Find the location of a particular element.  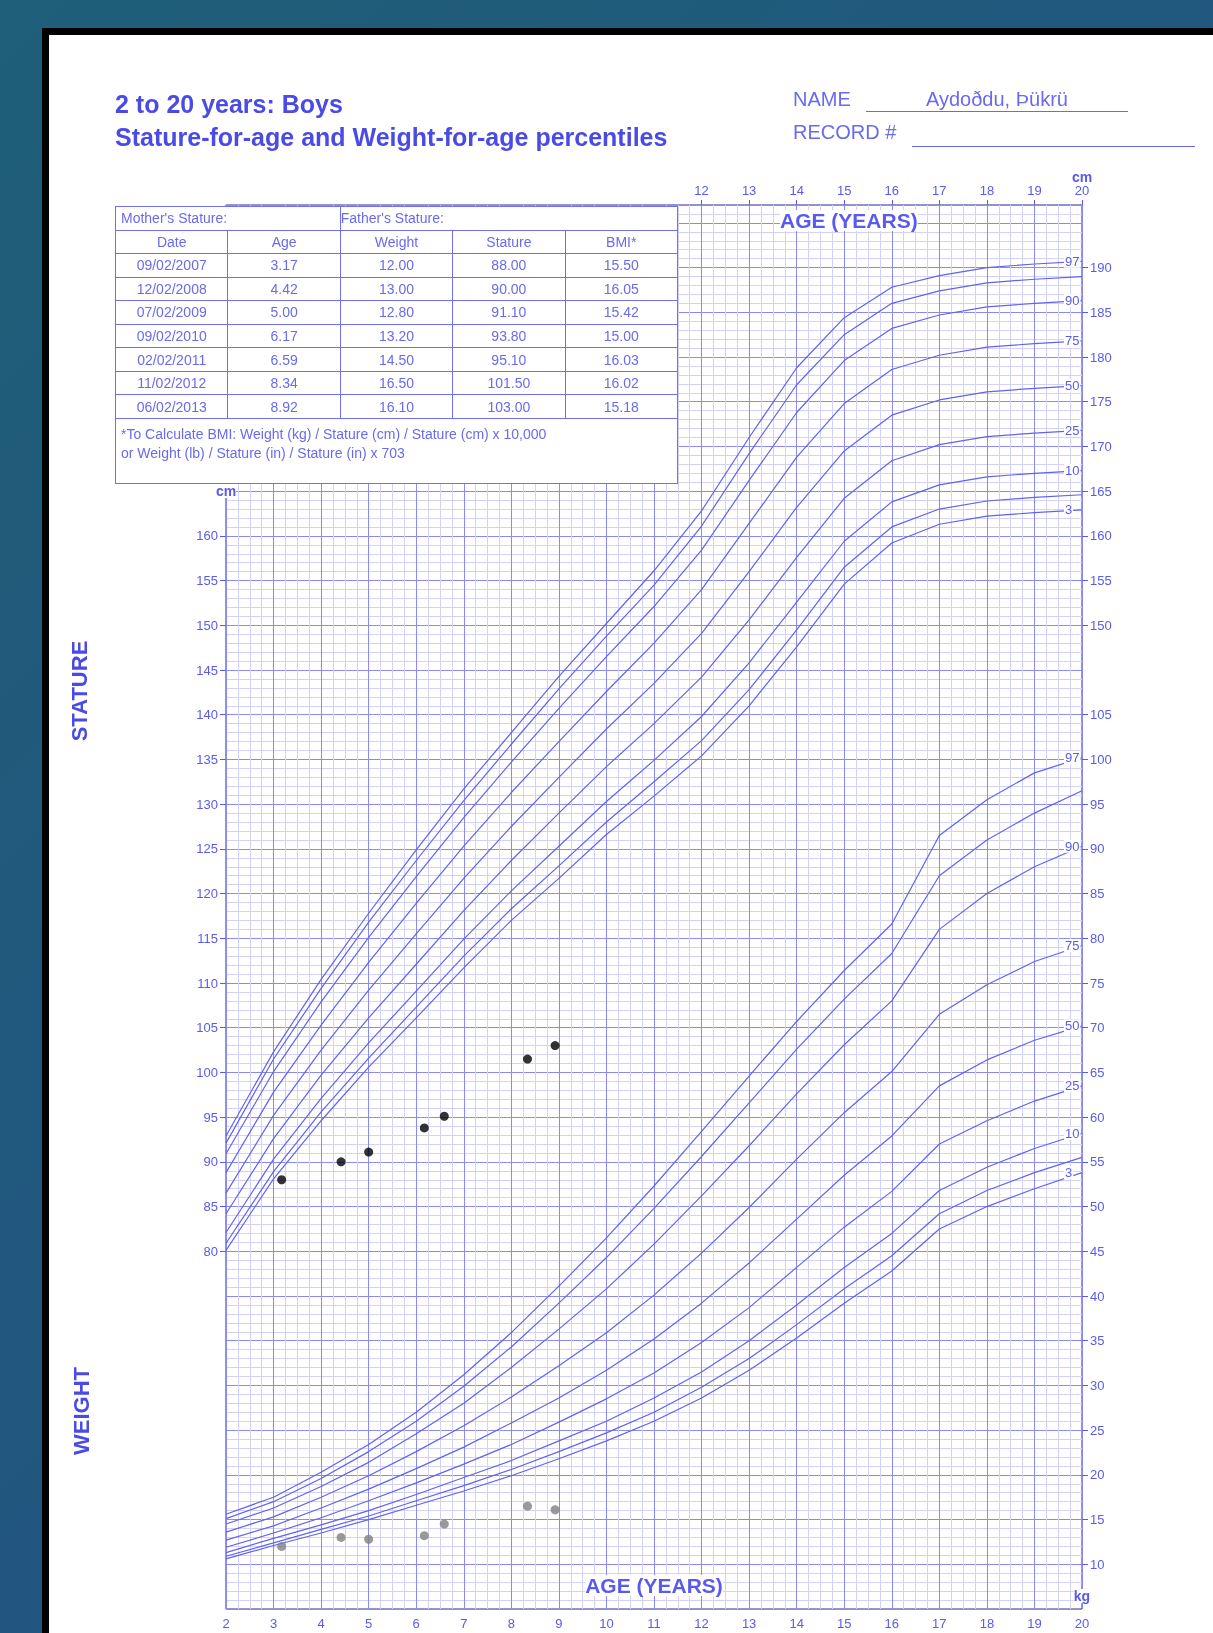

x-tick-label: 12 is located at coordinates (701, 1623).